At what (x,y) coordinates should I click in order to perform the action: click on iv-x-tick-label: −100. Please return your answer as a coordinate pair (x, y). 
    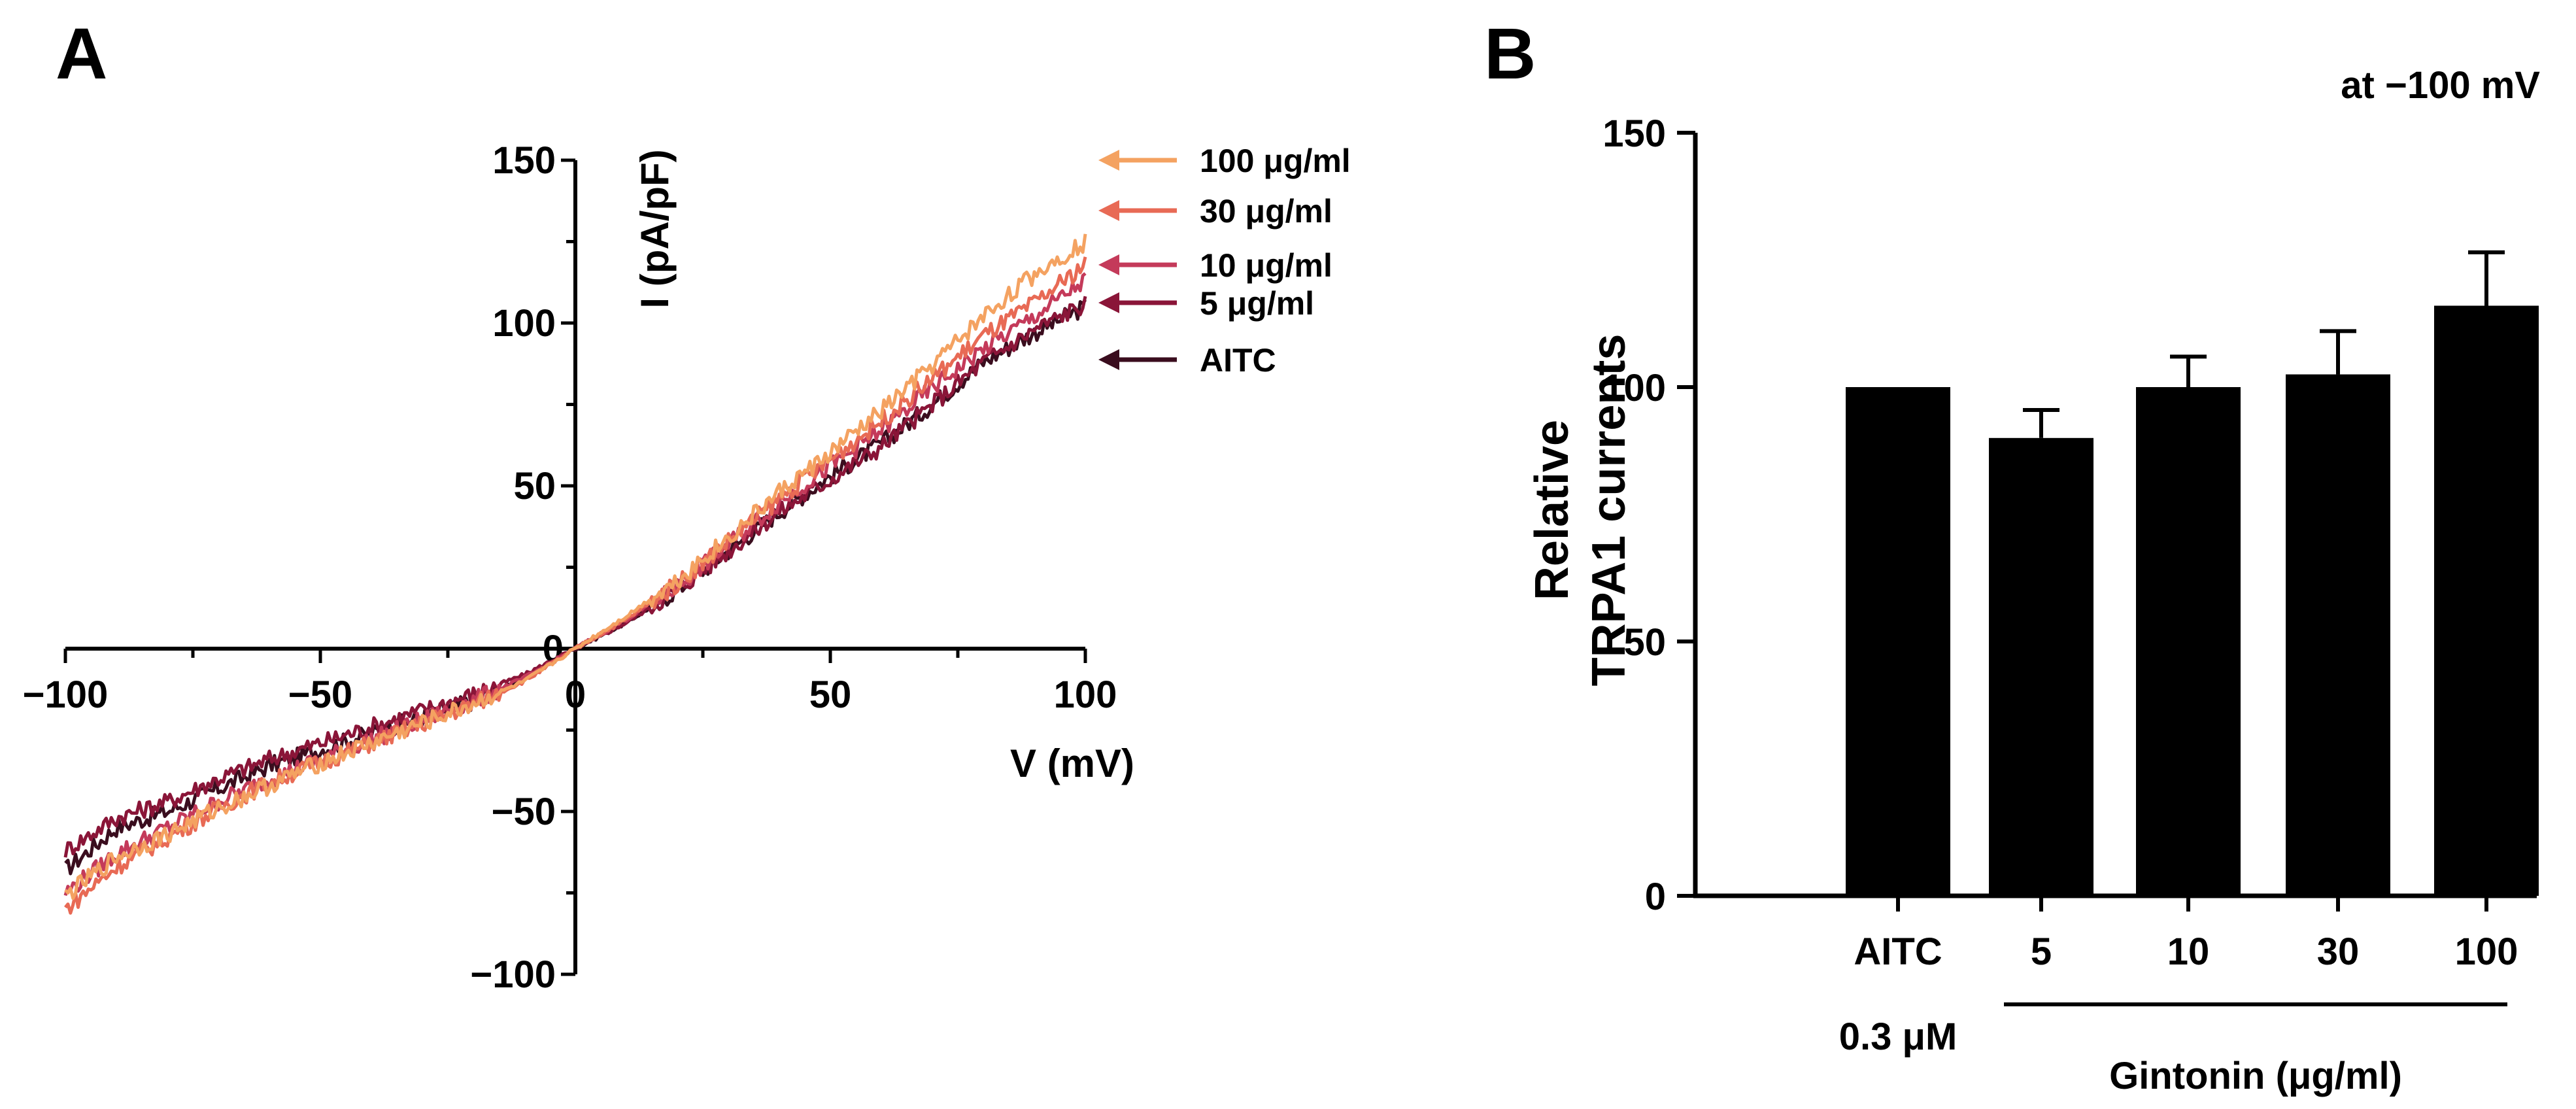
    Looking at the image, I should click on (66, 695).